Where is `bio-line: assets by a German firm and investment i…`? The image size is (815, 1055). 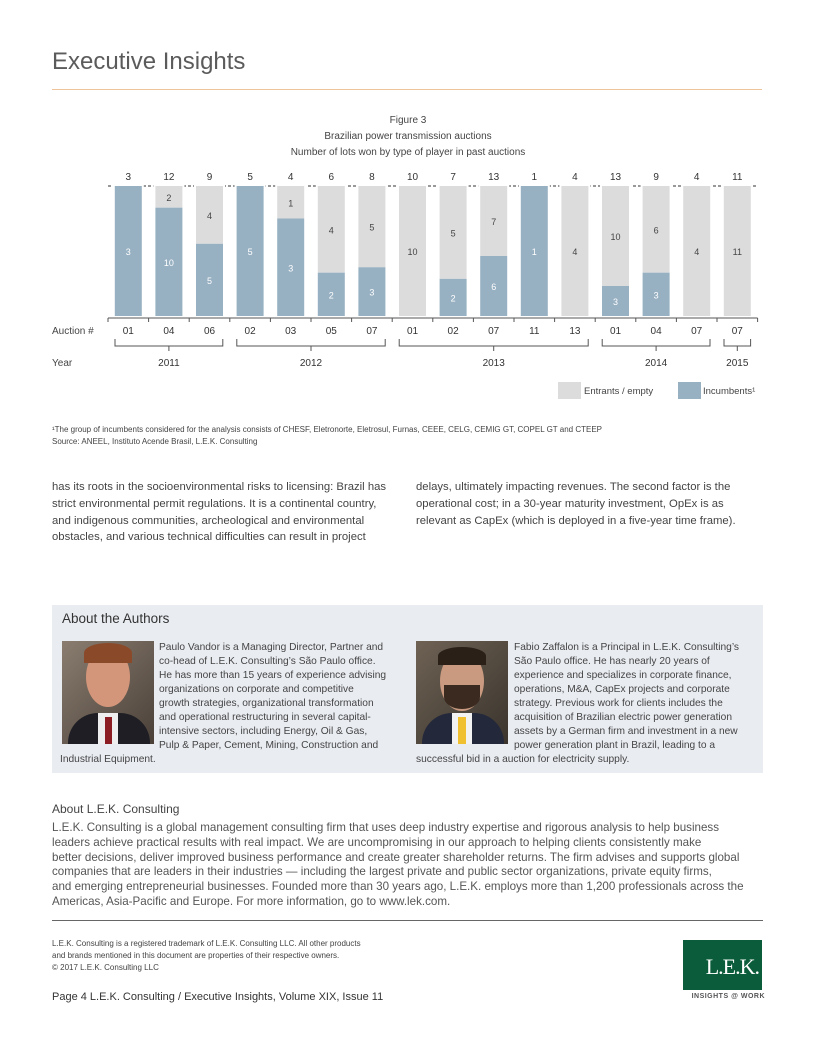 bio-line: assets by a German firm and investment i… is located at coordinates (626, 731).